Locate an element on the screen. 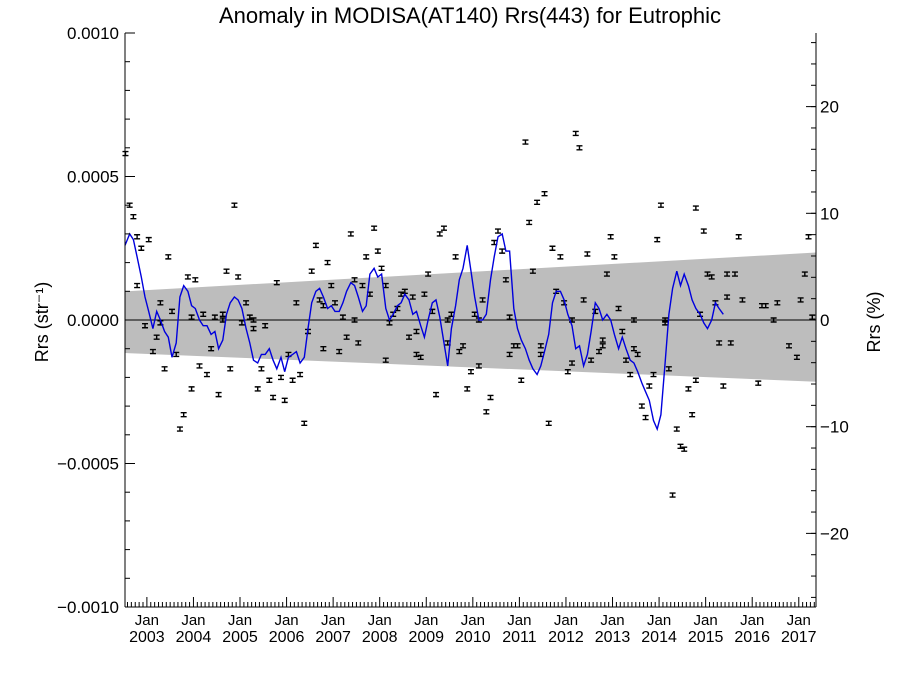 The image size is (900, 675). x-year-label: 2009 is located at coordinates (426, 637).